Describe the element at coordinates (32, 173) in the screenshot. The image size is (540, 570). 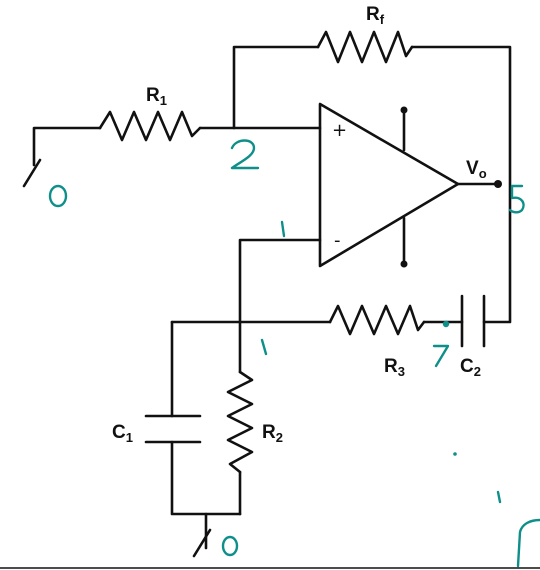
I see `input-slash` at that location.